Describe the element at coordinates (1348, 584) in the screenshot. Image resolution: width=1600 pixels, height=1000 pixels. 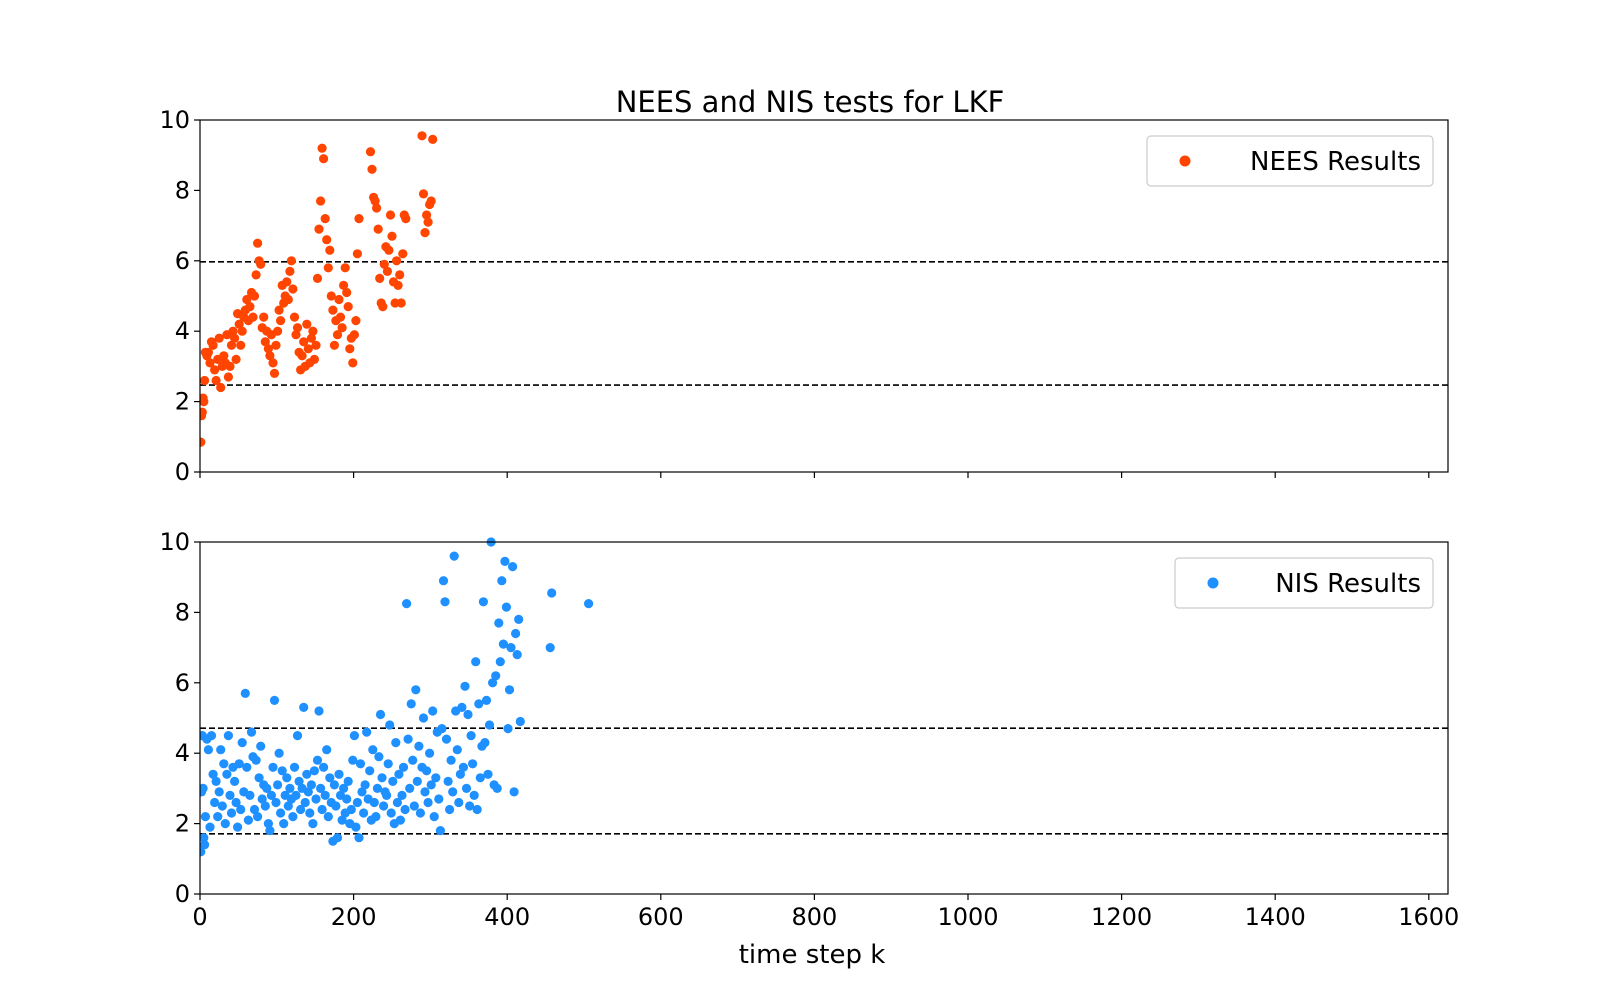
I see `nis-legend-label: NIS Results` at that location.